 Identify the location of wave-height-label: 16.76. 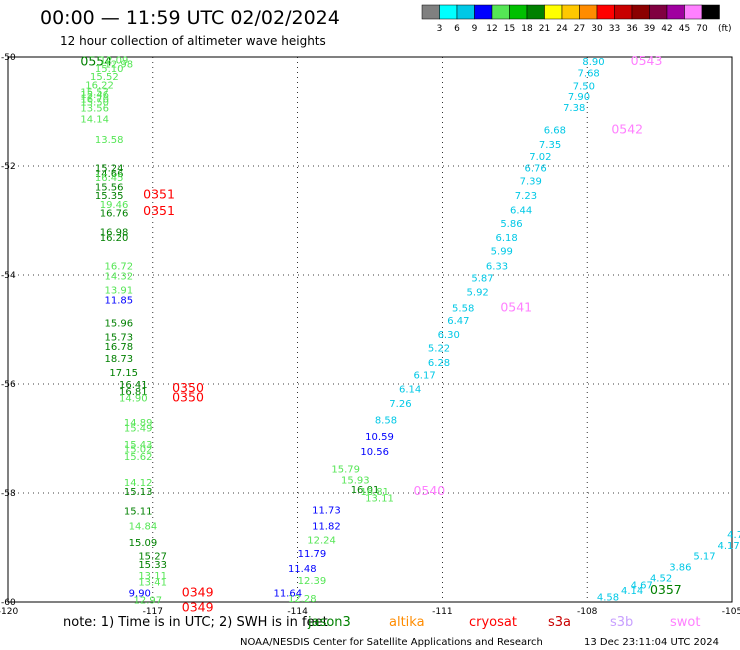
(114, 213).